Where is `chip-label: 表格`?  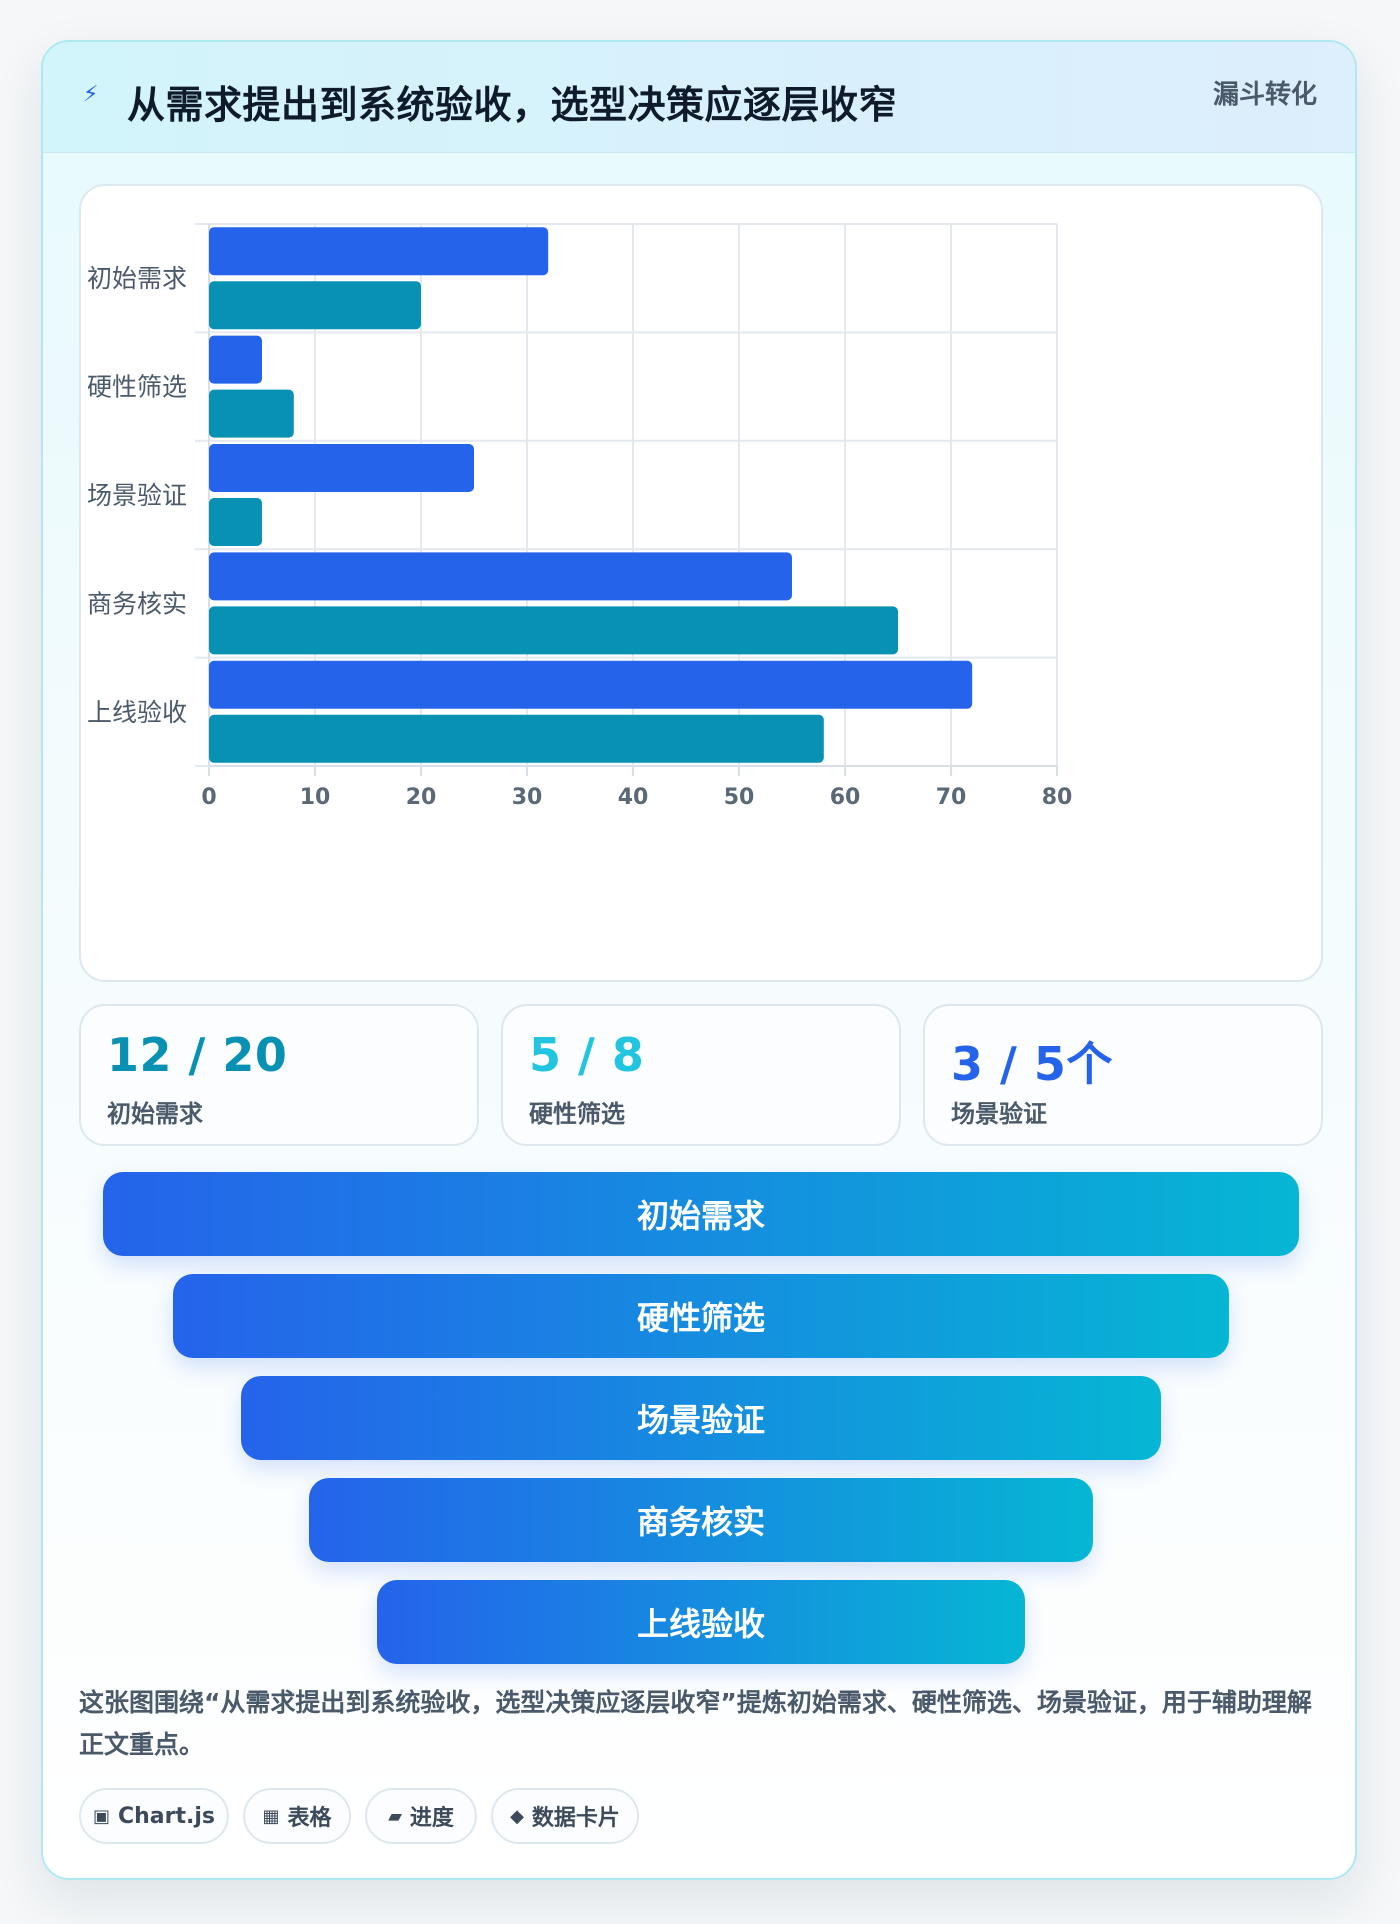 chip-label: 表格 is located at coordinates (309, 1818).